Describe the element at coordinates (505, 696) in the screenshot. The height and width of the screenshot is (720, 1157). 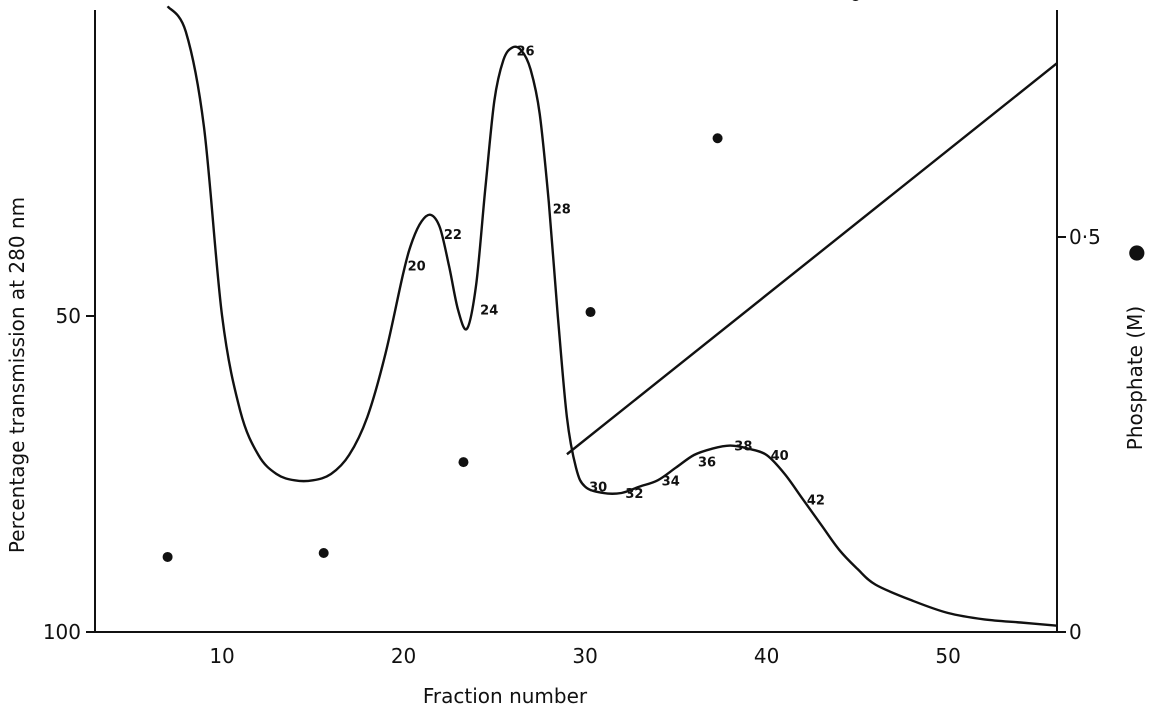
I see `x-axis-title: Fraction number` at that location.